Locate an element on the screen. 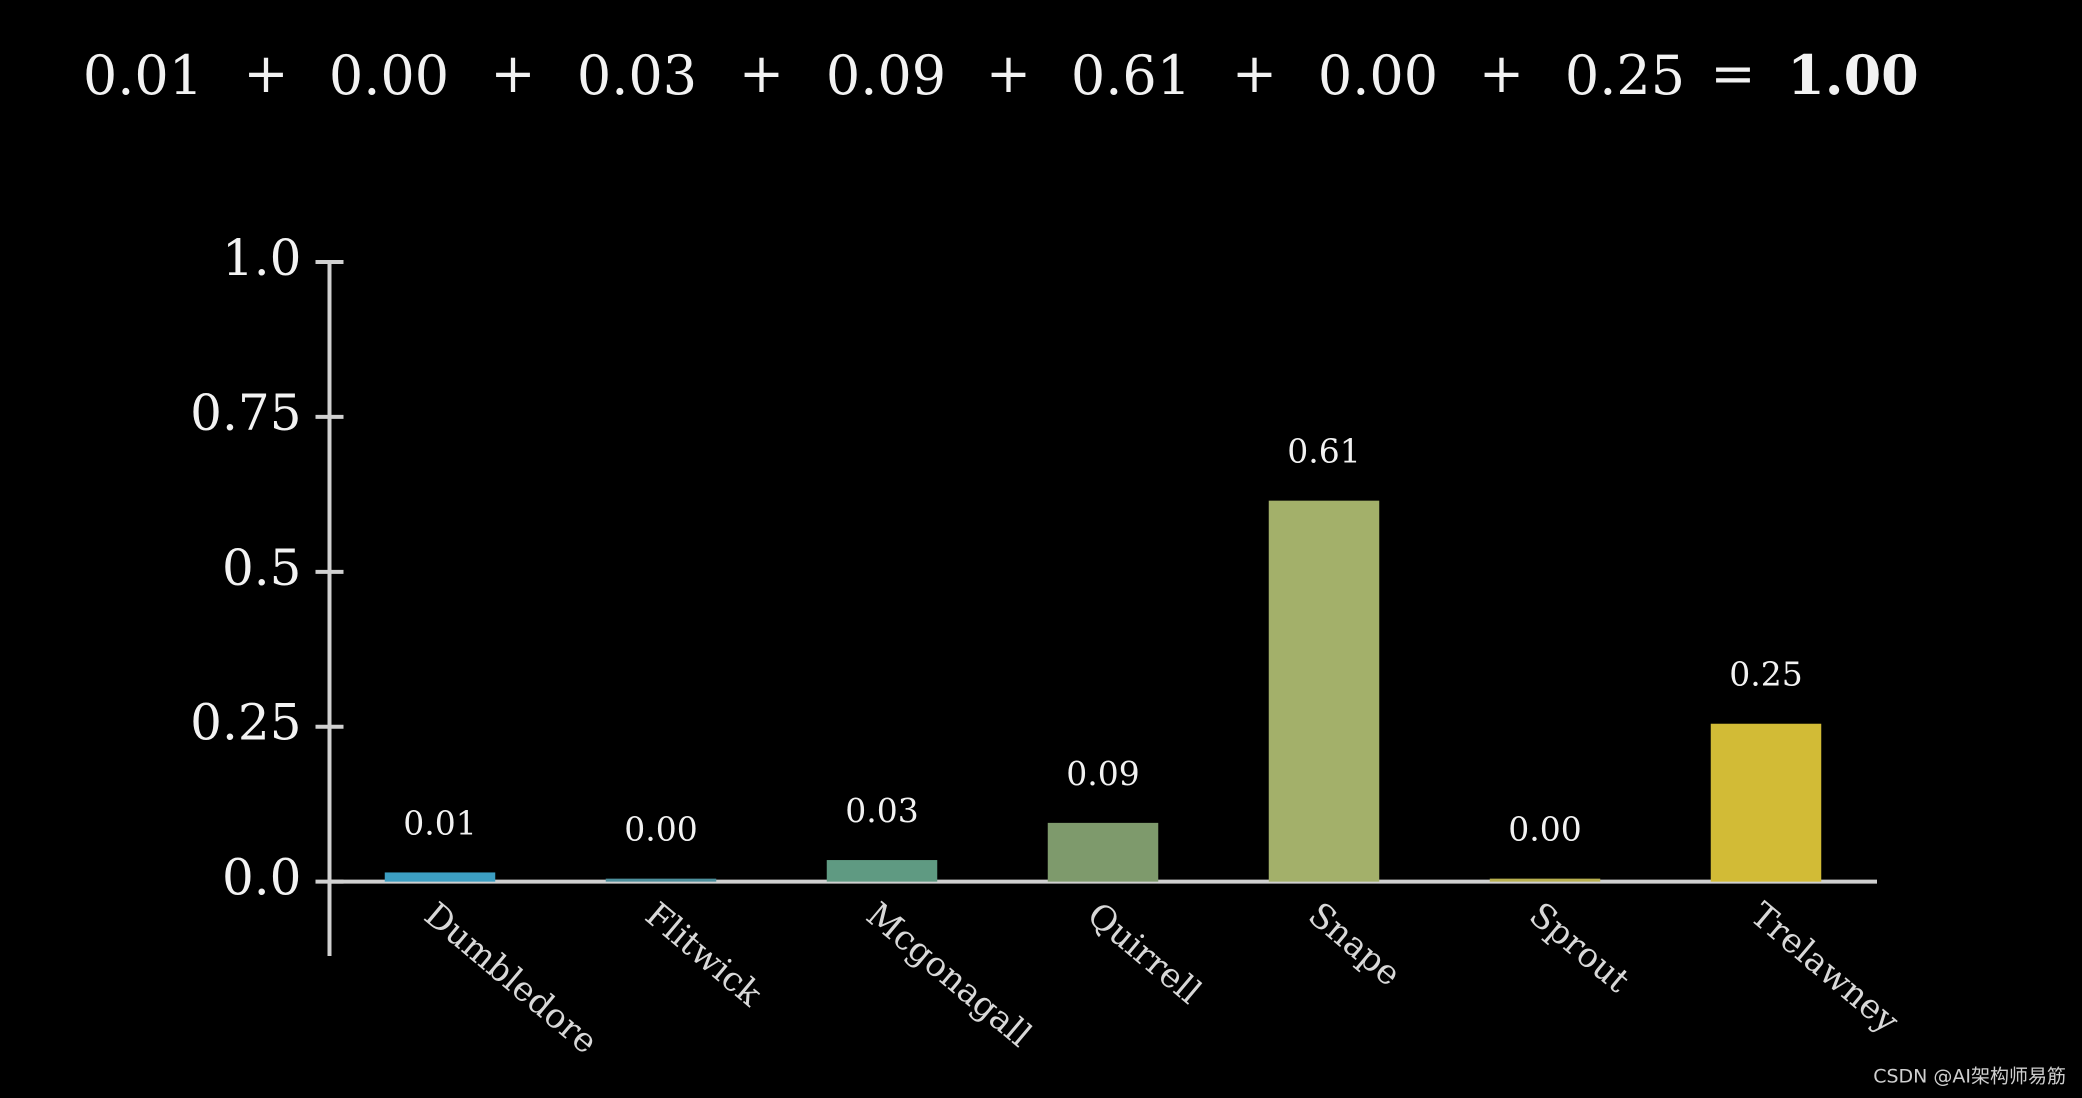 This screenshot has width=2082, height=1098. equation-total: 1.00 is located at coordinates (1853, 75).